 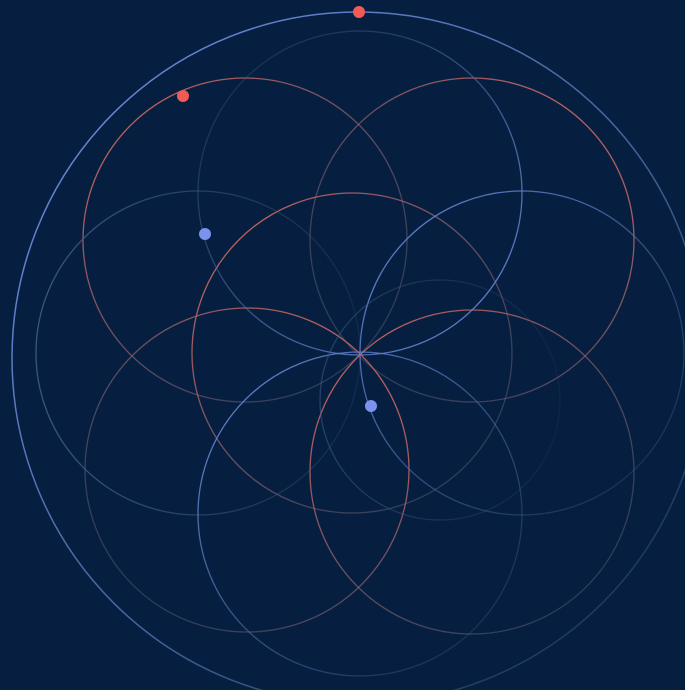 I want to click on red-dot-top, so click(x=359, y=12).